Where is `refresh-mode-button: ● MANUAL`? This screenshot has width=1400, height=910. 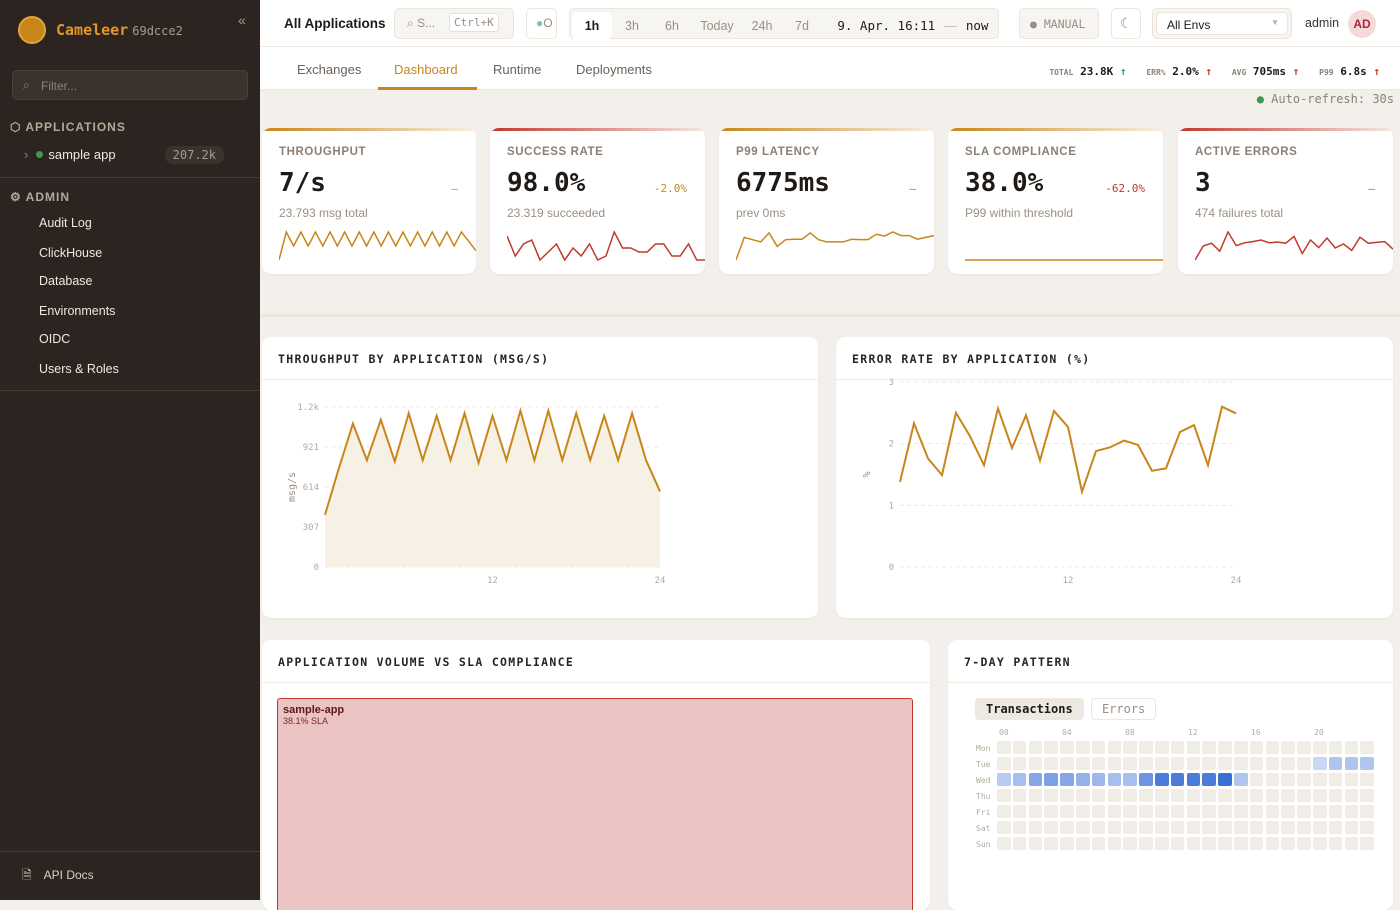 refresh-mode-button: ● MANUAL is located at coordinates (1059, 23).